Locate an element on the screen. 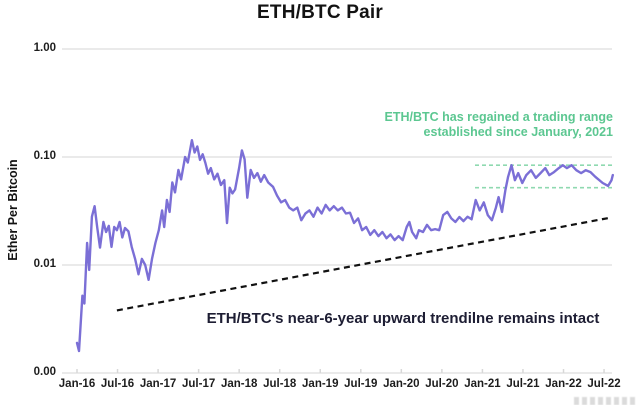  x-tick-label: Jul-19 is located at coordinates (361, 384).